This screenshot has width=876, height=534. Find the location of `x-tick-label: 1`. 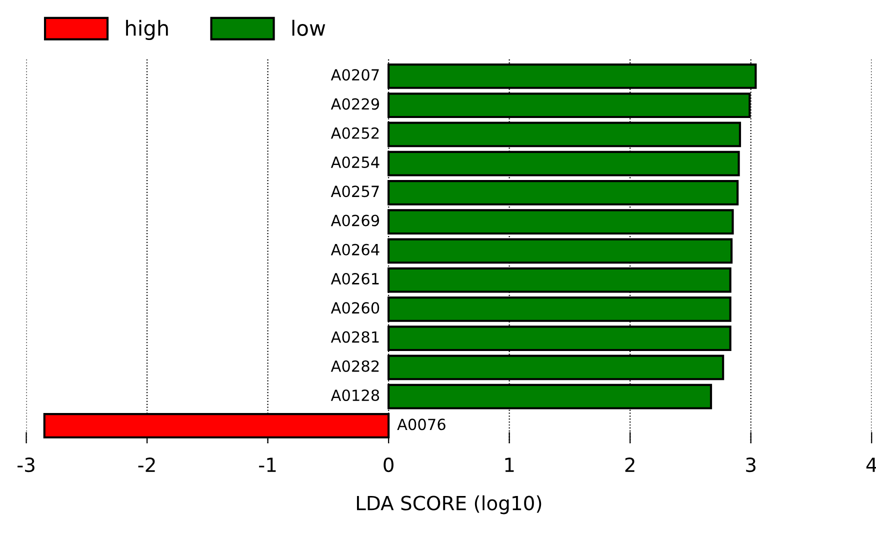

x-tick-label: 1 is located at coordinates (509, 465).